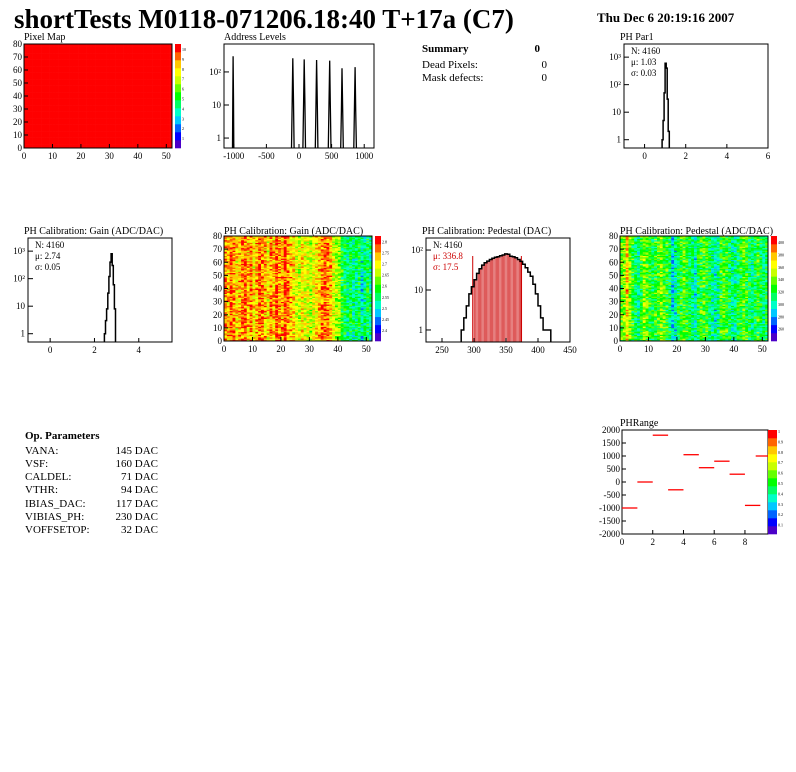 This screenshot has height=772, width=796. I want to click on colorbar-label: 8, so click(183, 69).